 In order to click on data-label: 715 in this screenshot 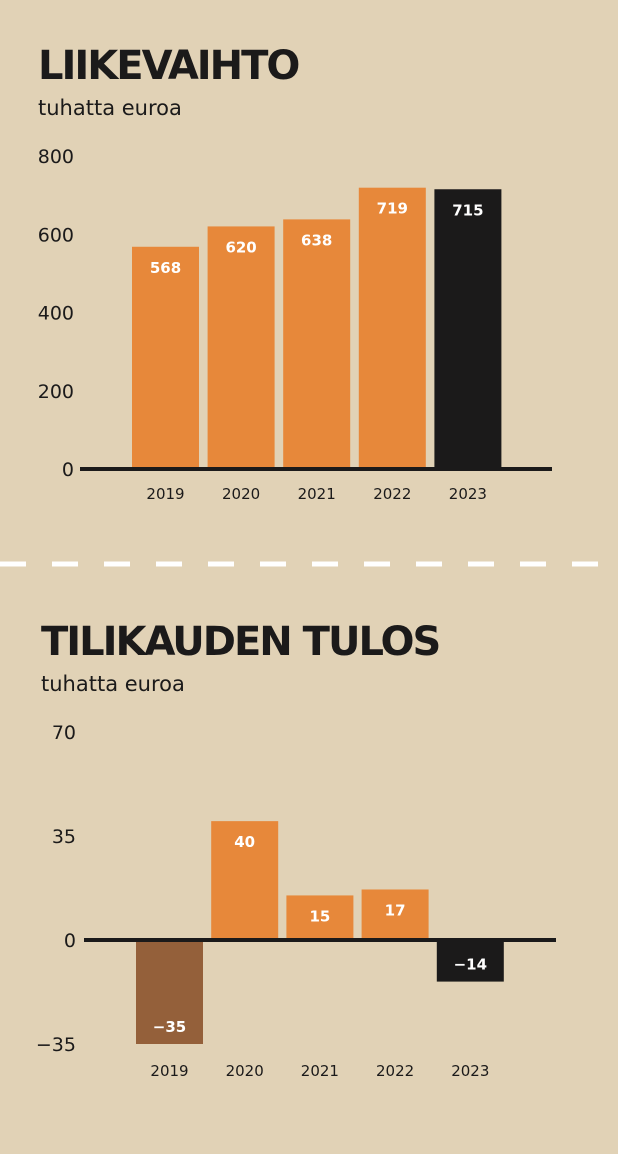, I will do `click(467, 210)`.